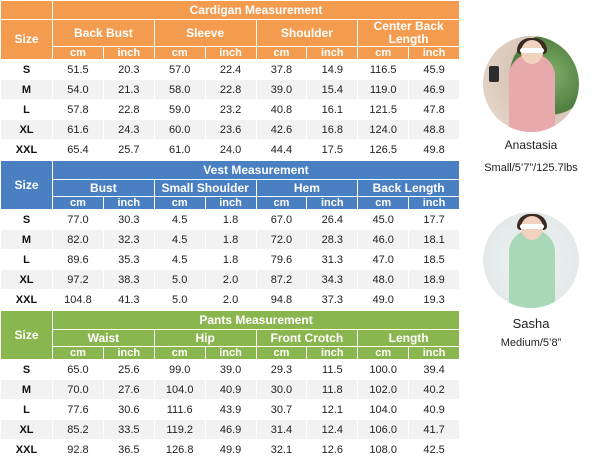  What do you see at coordinates (179, 369) in the screenshot?
I see `table-cell: 99.0` at bounding box center [179, 369].